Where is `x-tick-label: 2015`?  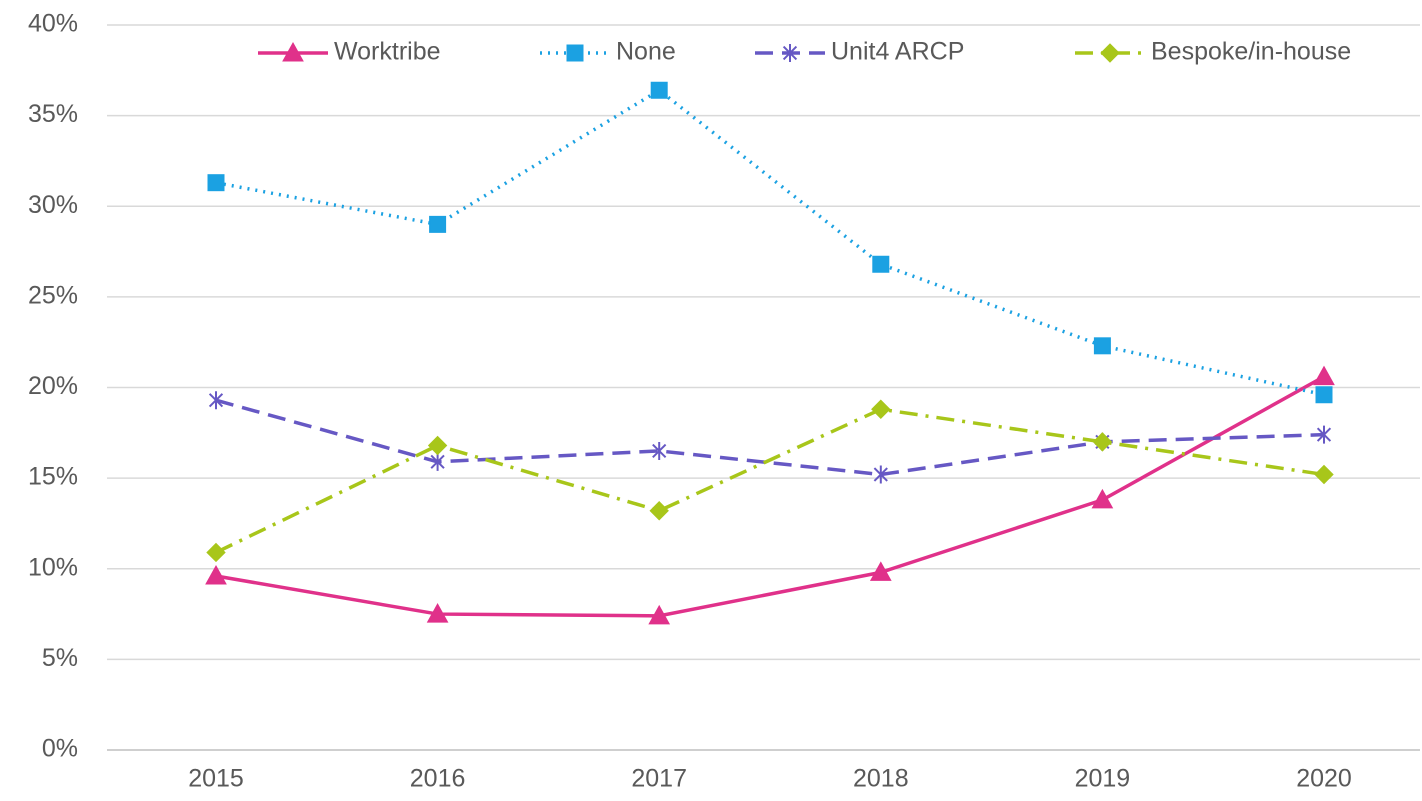 x-tick-label: 2015 is located at coordinates (216, 779).